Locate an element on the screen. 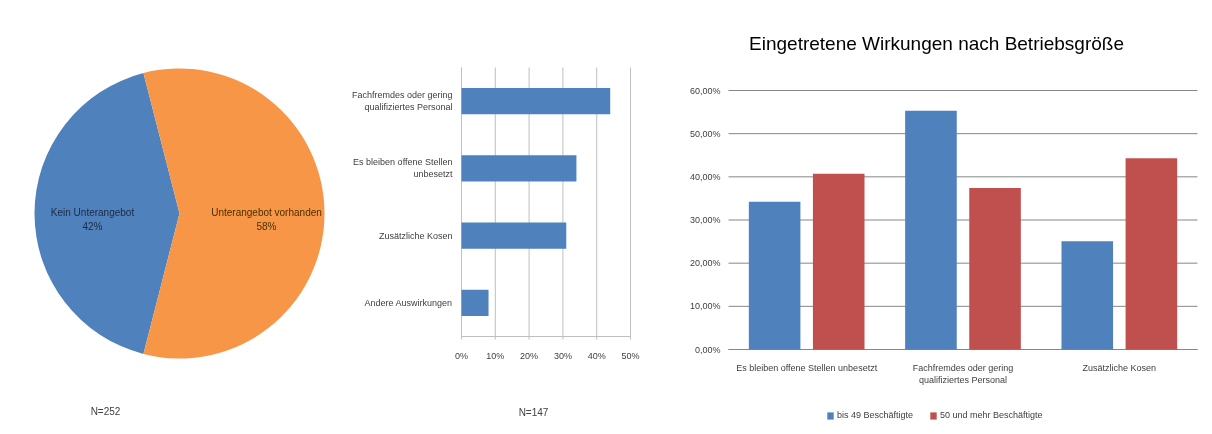 This screenshot has height=434, width=1212. x-tick-label: 40% is located at coordinates (596, 355).